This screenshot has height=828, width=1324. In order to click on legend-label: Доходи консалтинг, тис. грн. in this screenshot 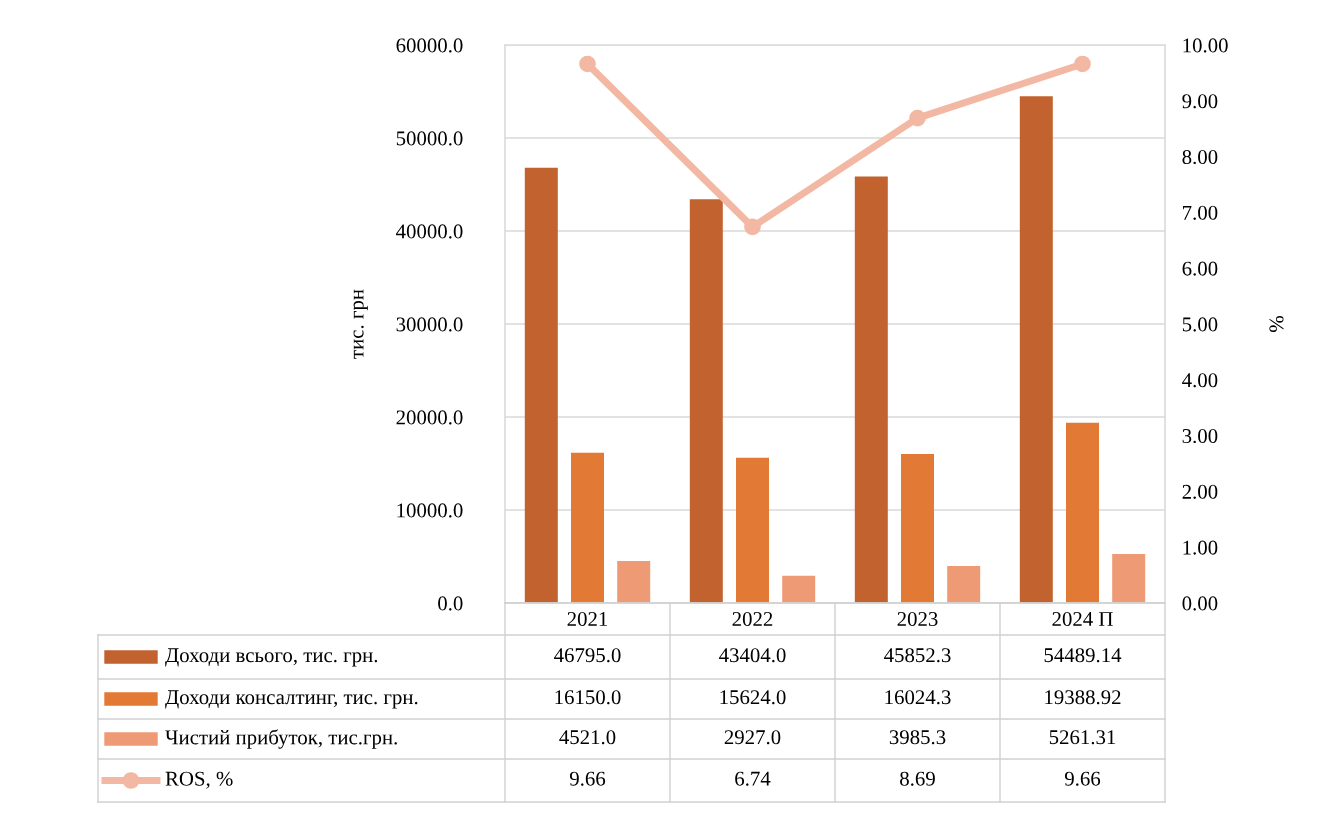, I will do `click(291, 699)`.